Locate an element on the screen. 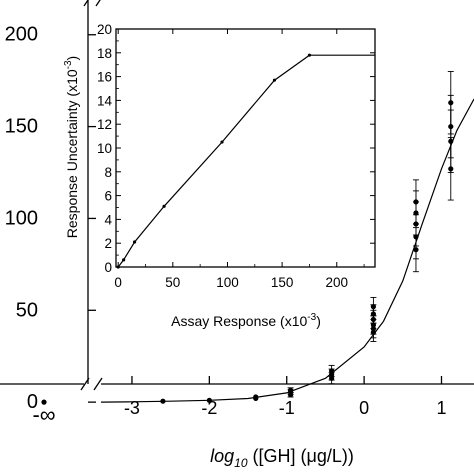 This screenshot has width=474, height=474. main-y-tick-label: 150 is located at coordinates (21, 127).